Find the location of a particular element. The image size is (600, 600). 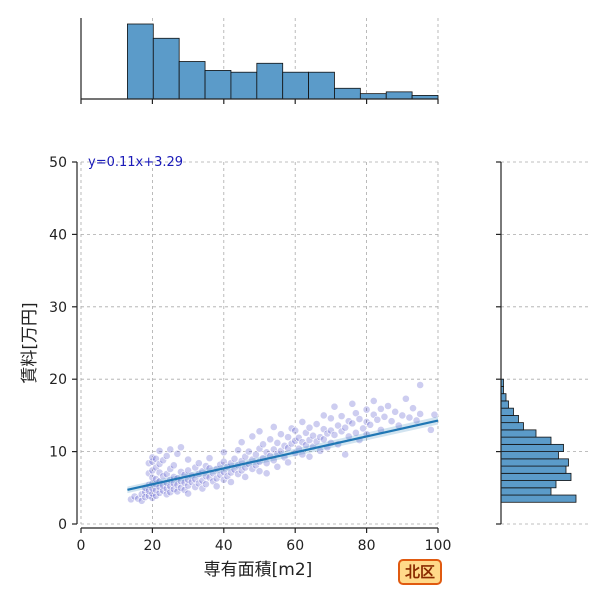

y-tick-label: 10 is located at coordinates (58, 453).